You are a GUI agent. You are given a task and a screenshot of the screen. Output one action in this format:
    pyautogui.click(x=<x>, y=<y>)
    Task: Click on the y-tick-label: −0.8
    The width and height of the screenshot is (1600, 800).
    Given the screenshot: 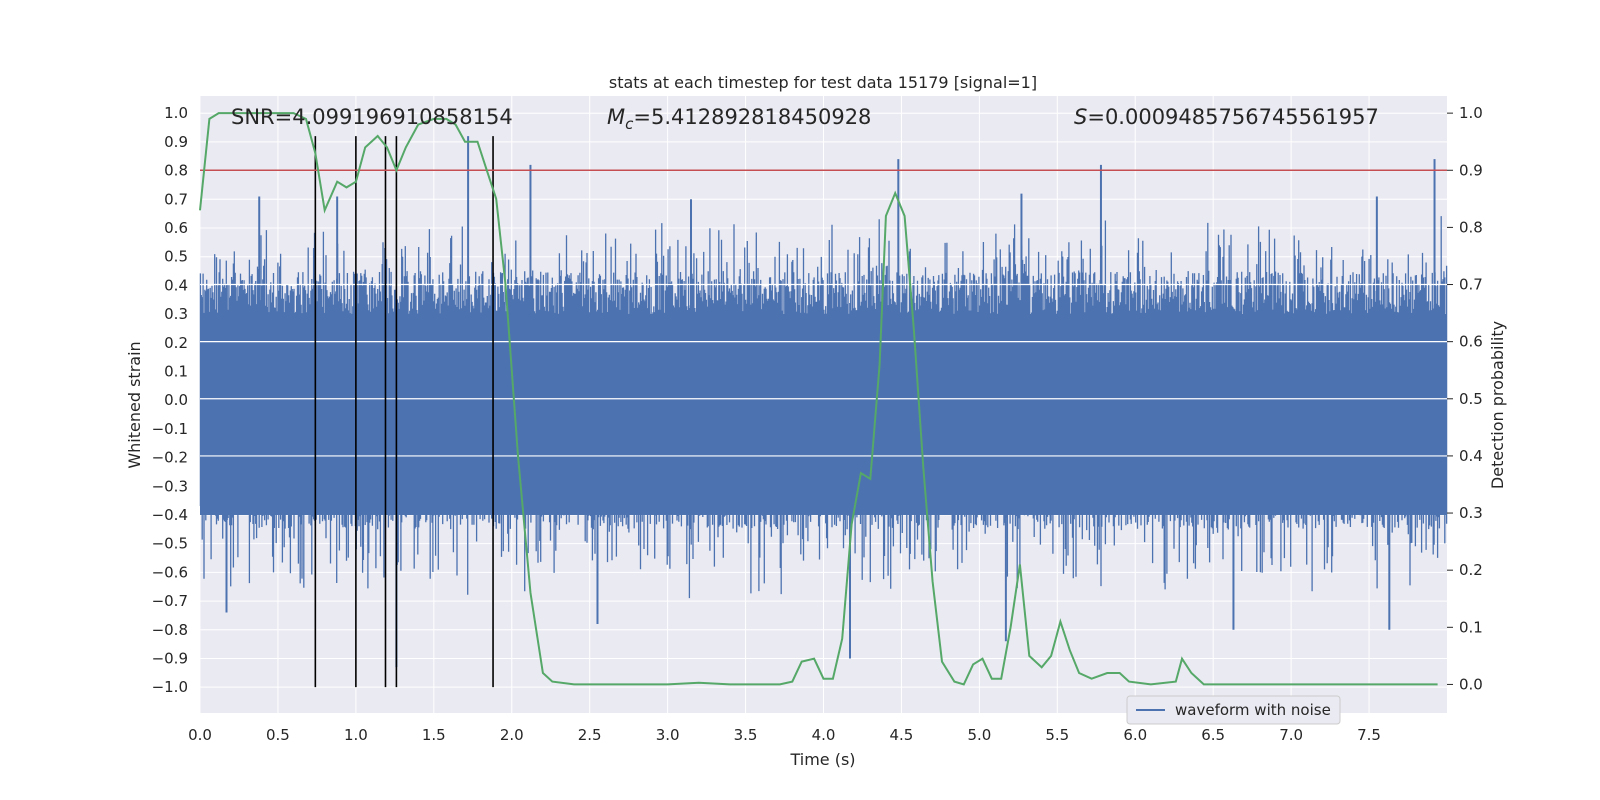 What is the action you would take?
    pyautogui.click(x=170, y=630)
    